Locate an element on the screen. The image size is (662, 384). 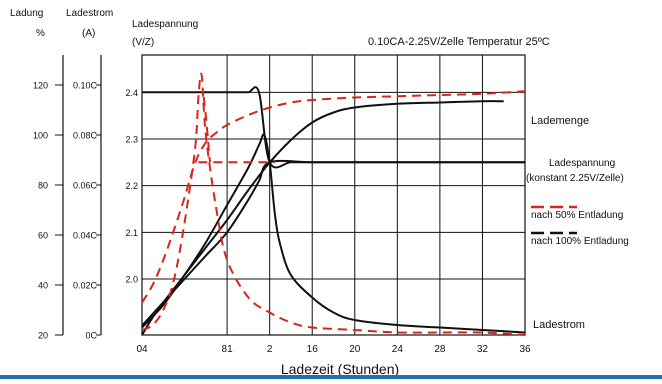
charge-tick-label: 80 is located at coordinates (43, 186).